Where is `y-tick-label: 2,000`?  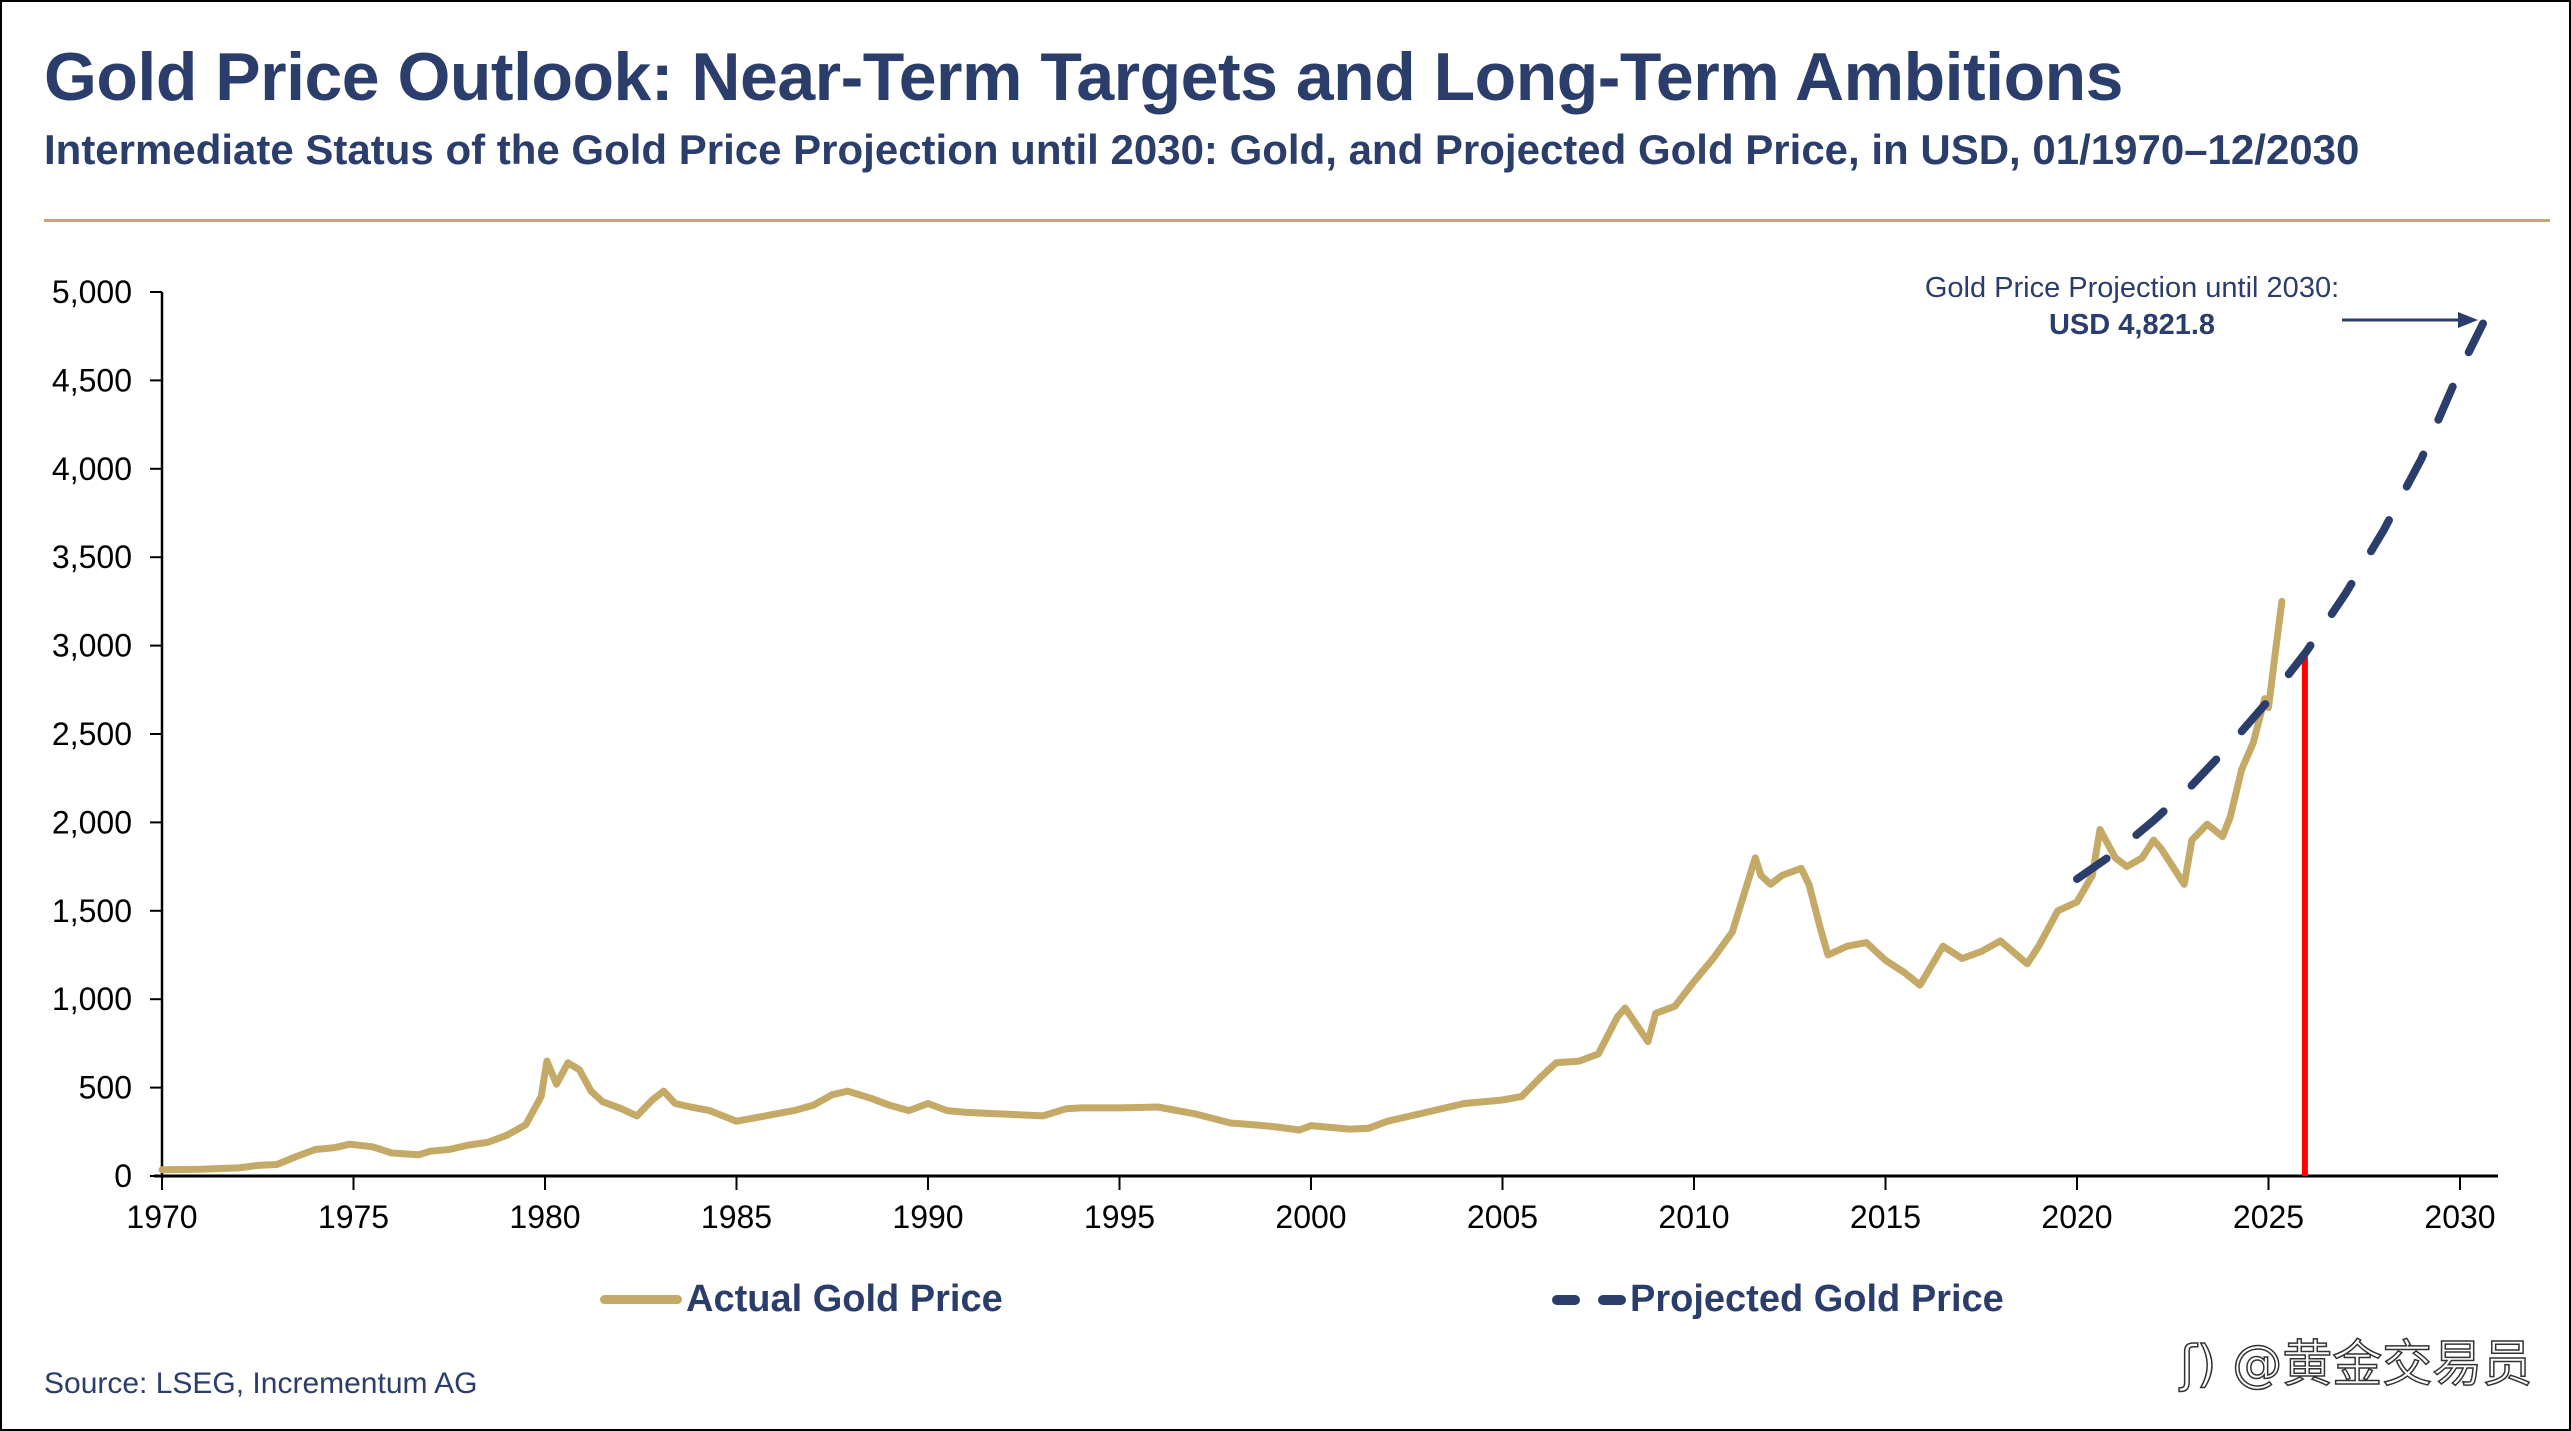
y-tick-label: 2,000 is located at coordinates (92, 822).